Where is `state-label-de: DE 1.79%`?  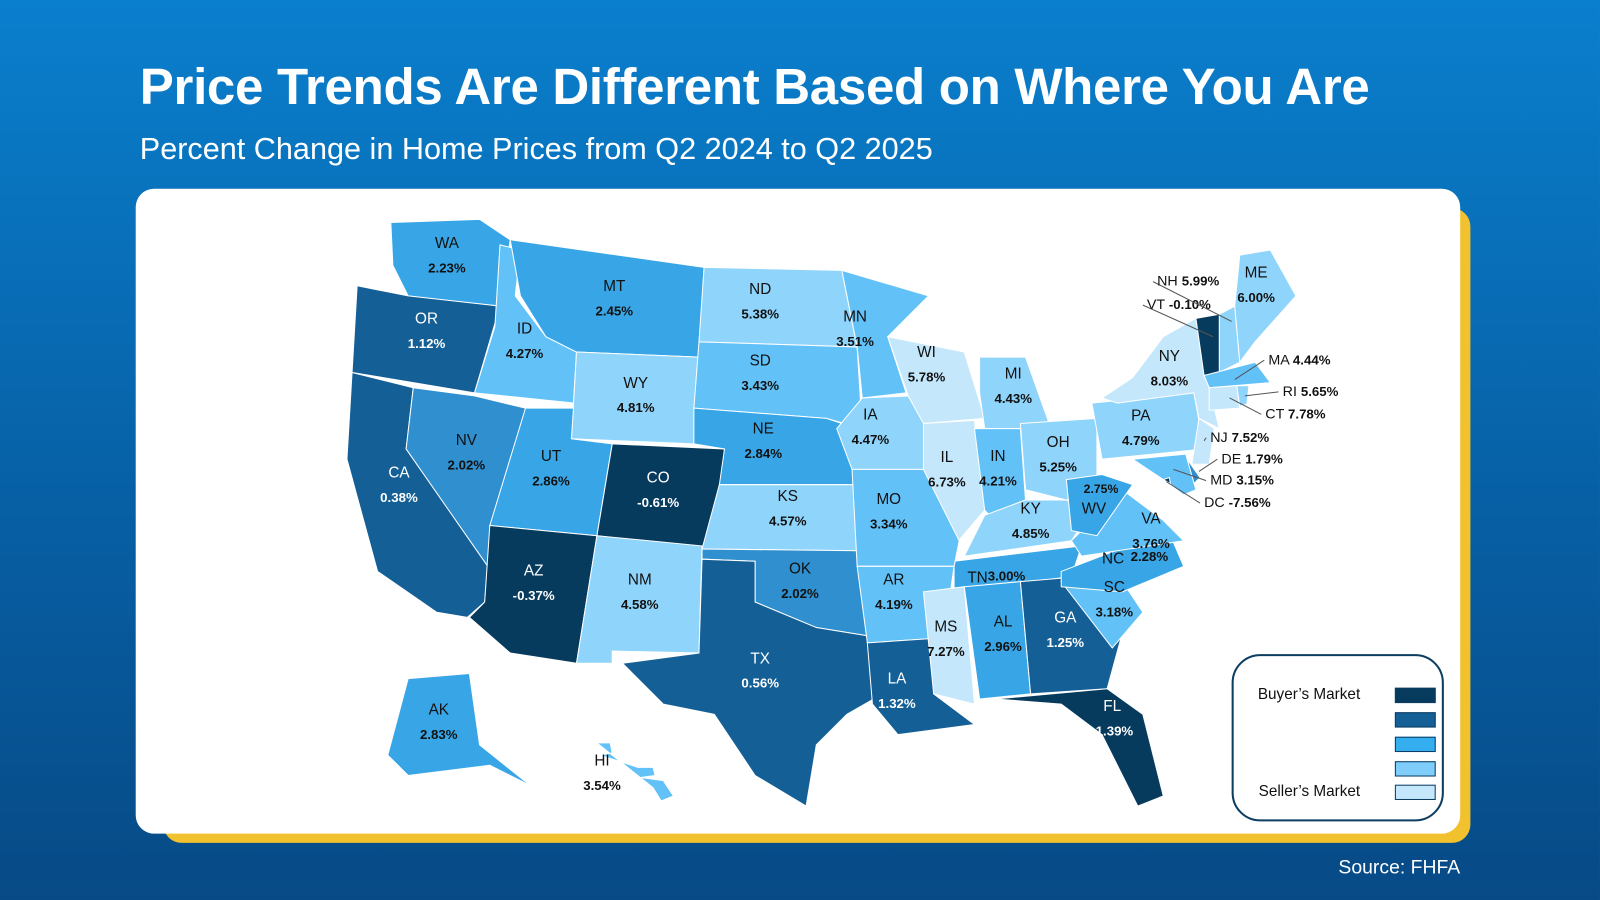
state-label-de: DE 1.79% is located at coordinates (1252, 459).